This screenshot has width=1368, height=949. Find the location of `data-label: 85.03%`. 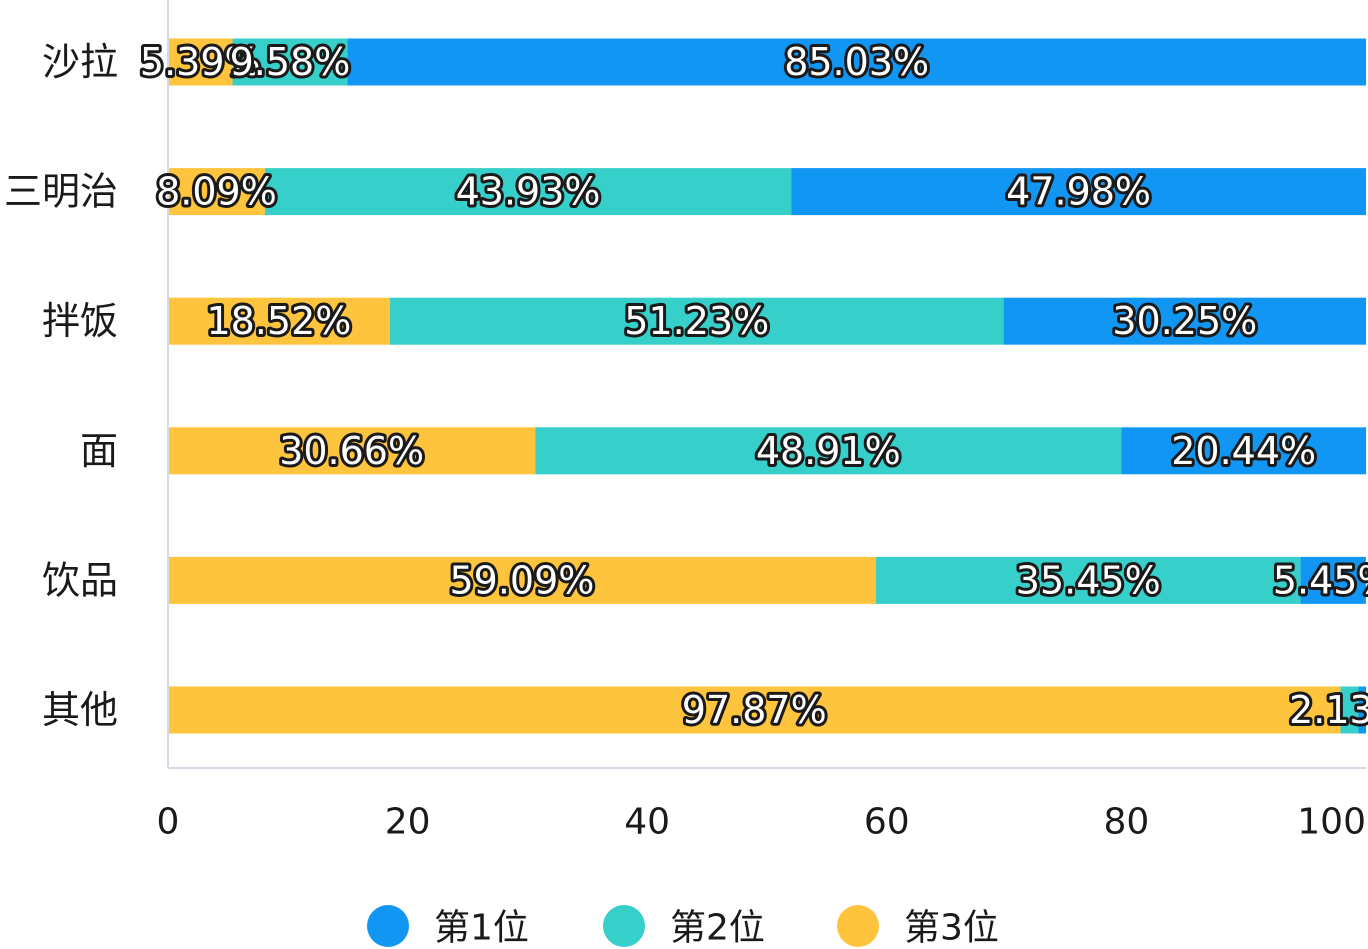

data-label: 85.03% is located at coordinates (856, 62).